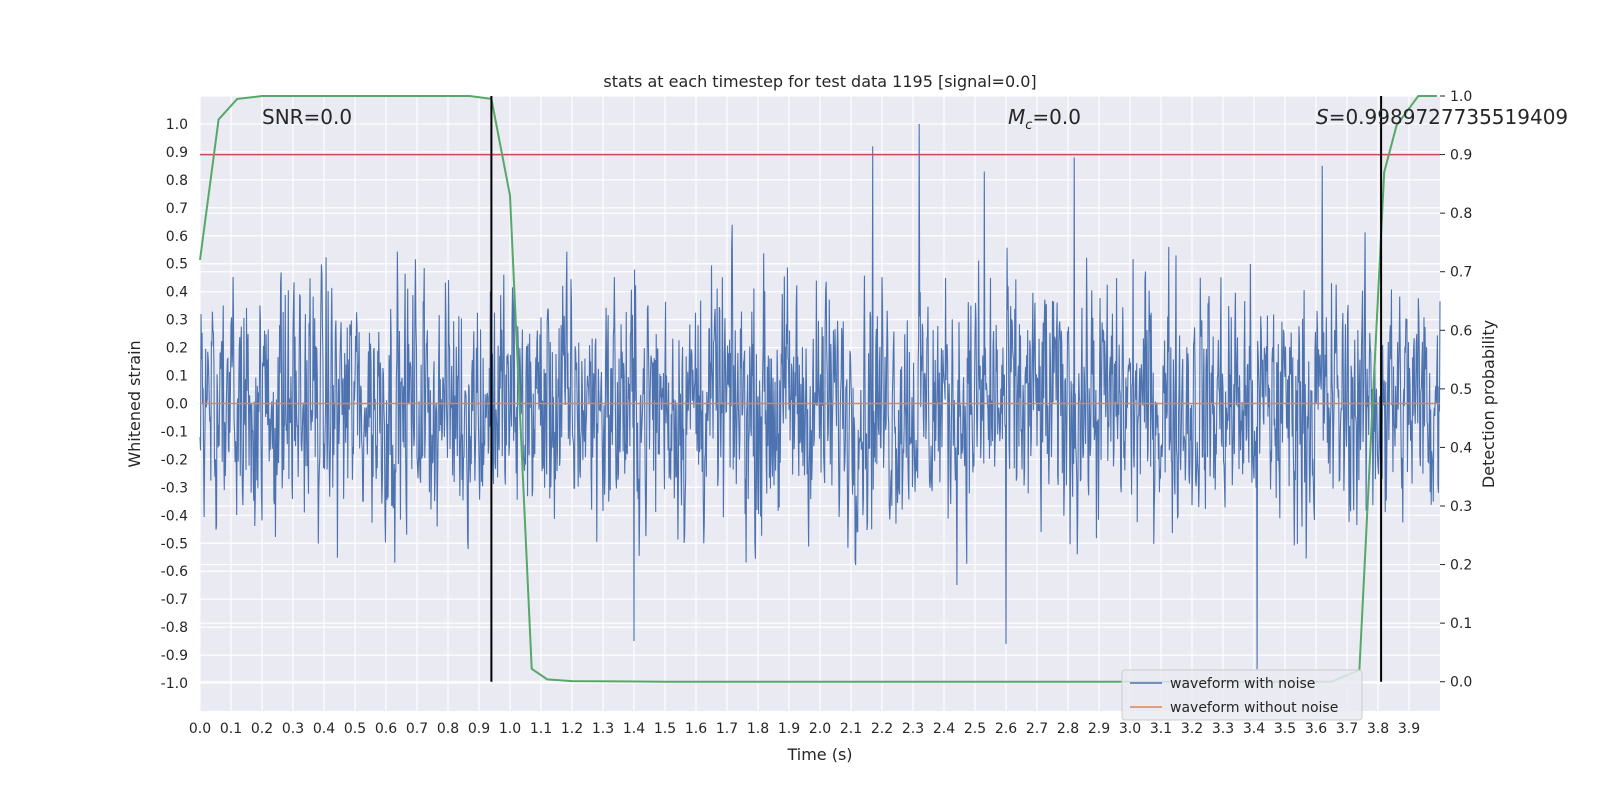 The image size is (1600, 800). I want to click on y-left-axis-label: Whitened strain, so click(134, 403).